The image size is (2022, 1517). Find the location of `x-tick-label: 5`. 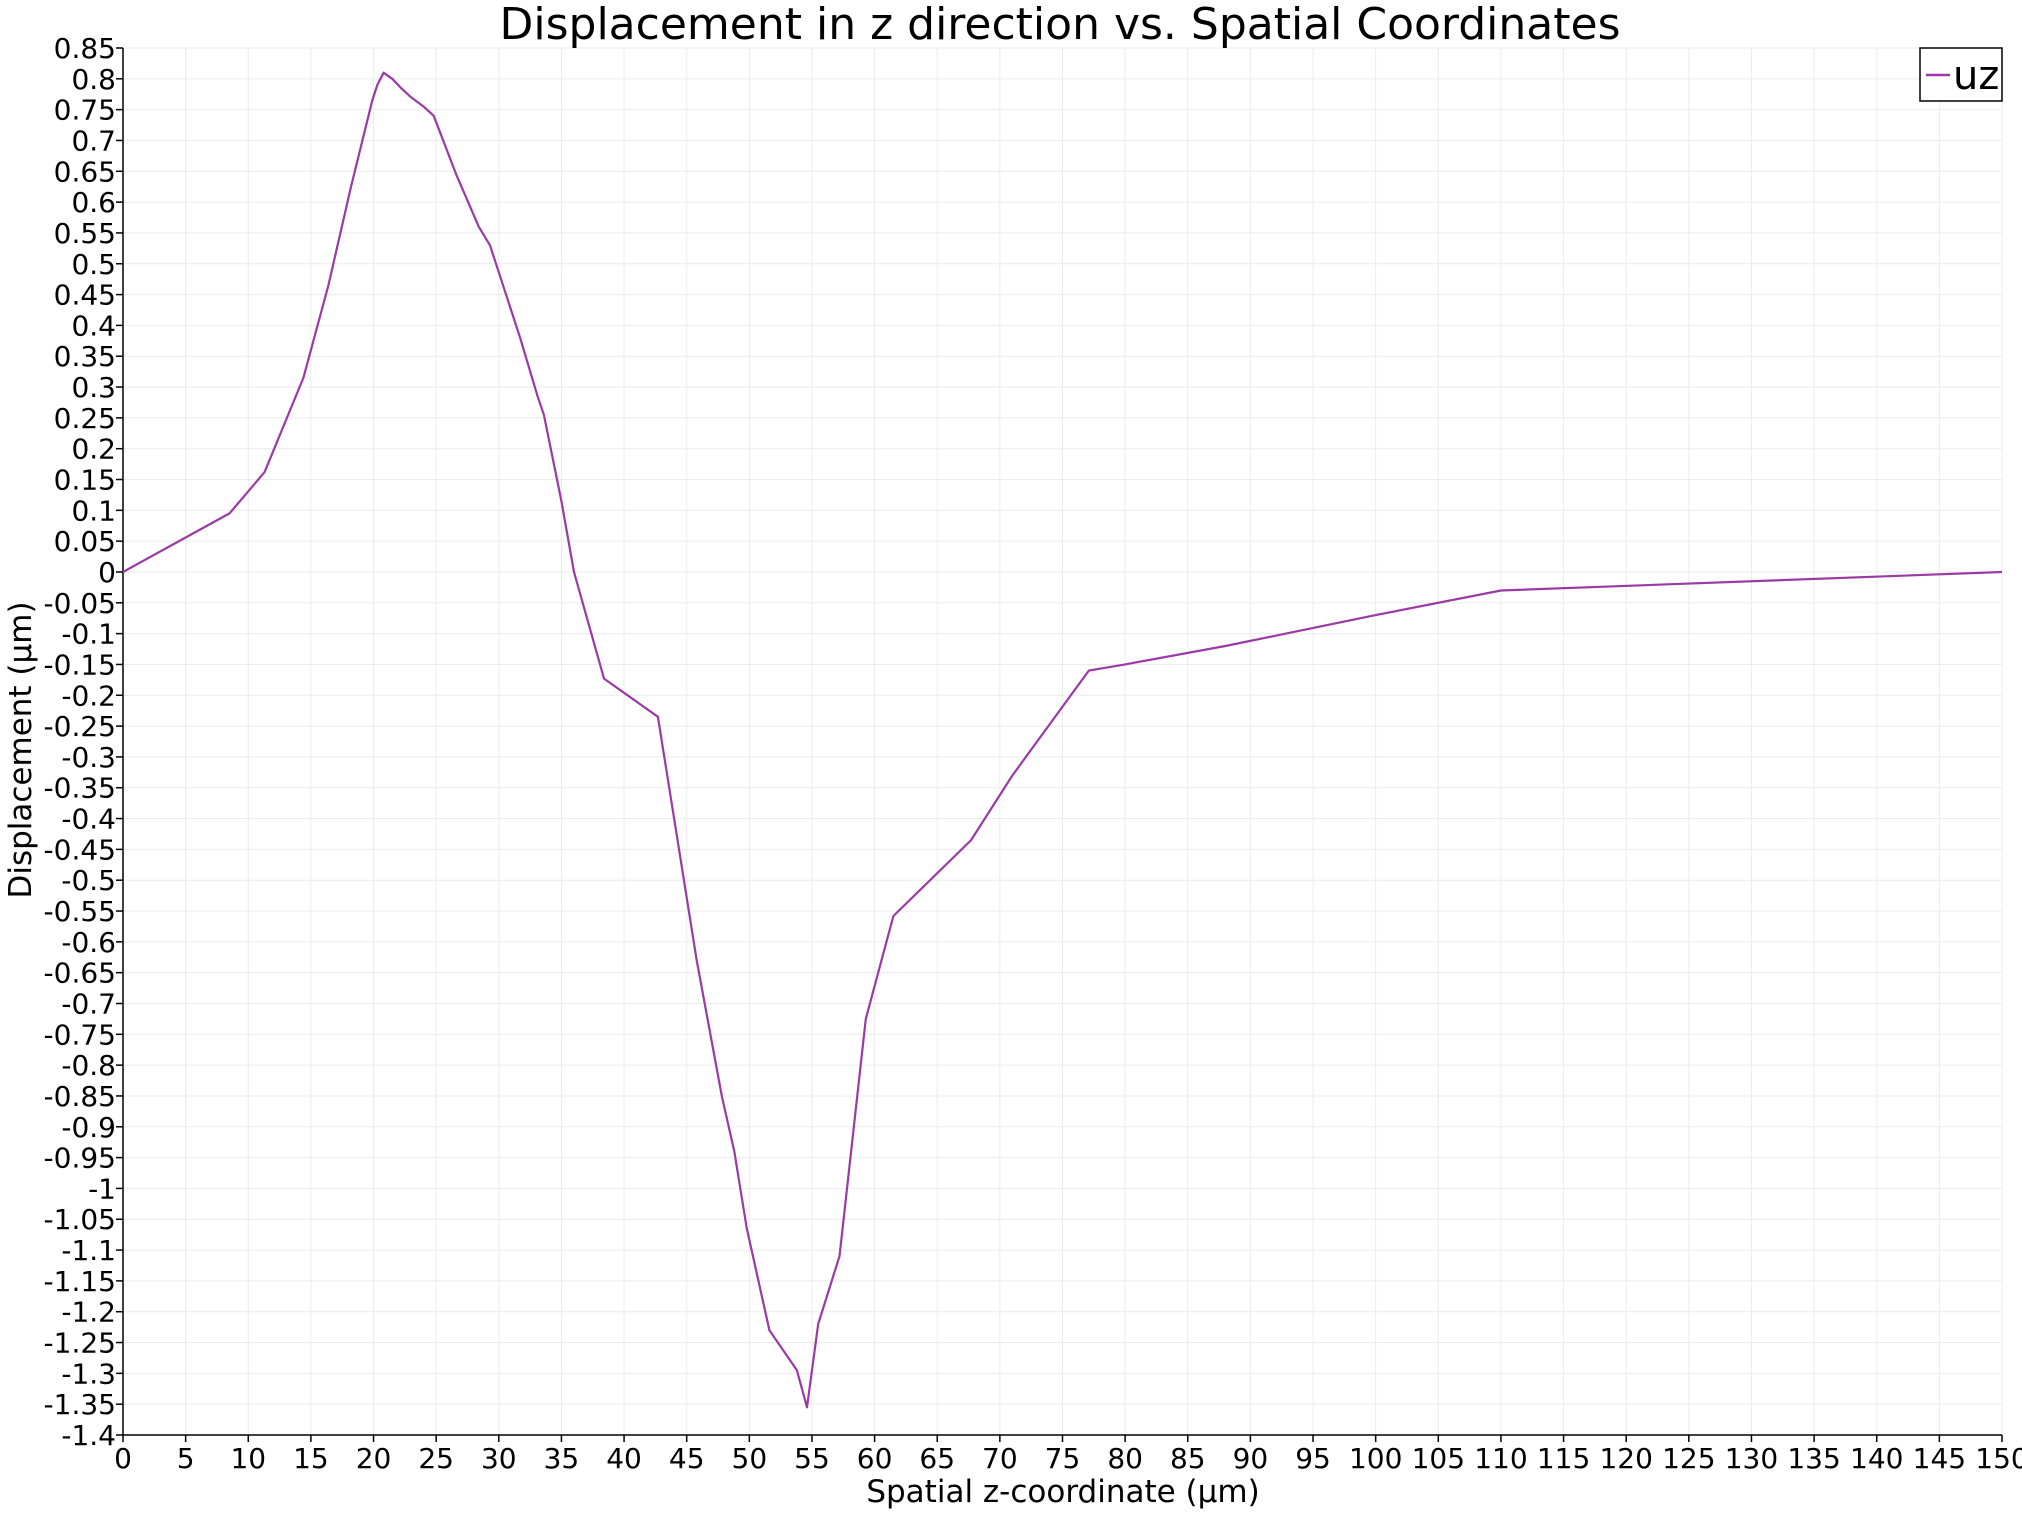

x-tick-label: 5 is located at coordinates (186, 1458).